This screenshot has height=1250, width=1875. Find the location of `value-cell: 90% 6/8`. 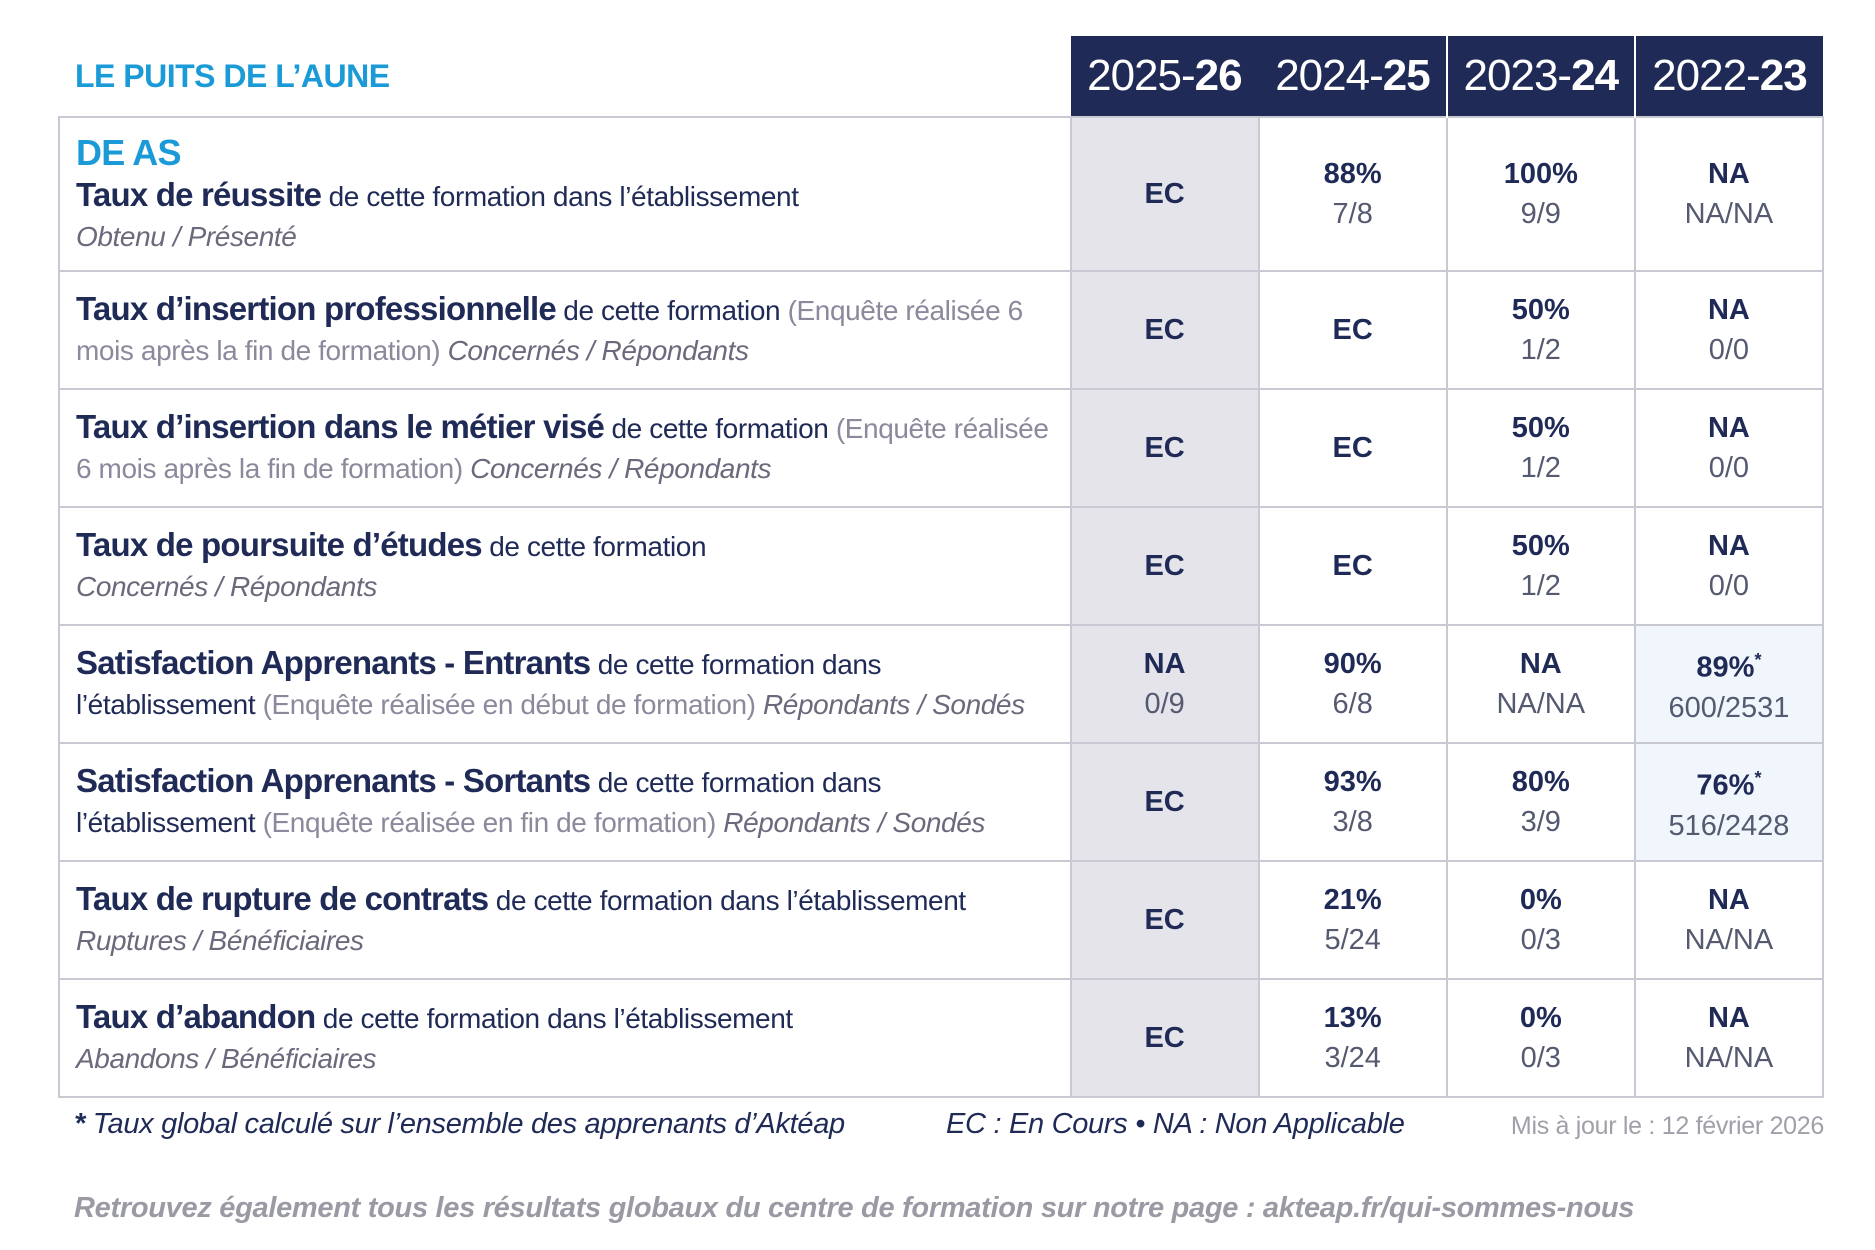

value-cell: 90% 6/8 is located at coordinates (1352, 684).